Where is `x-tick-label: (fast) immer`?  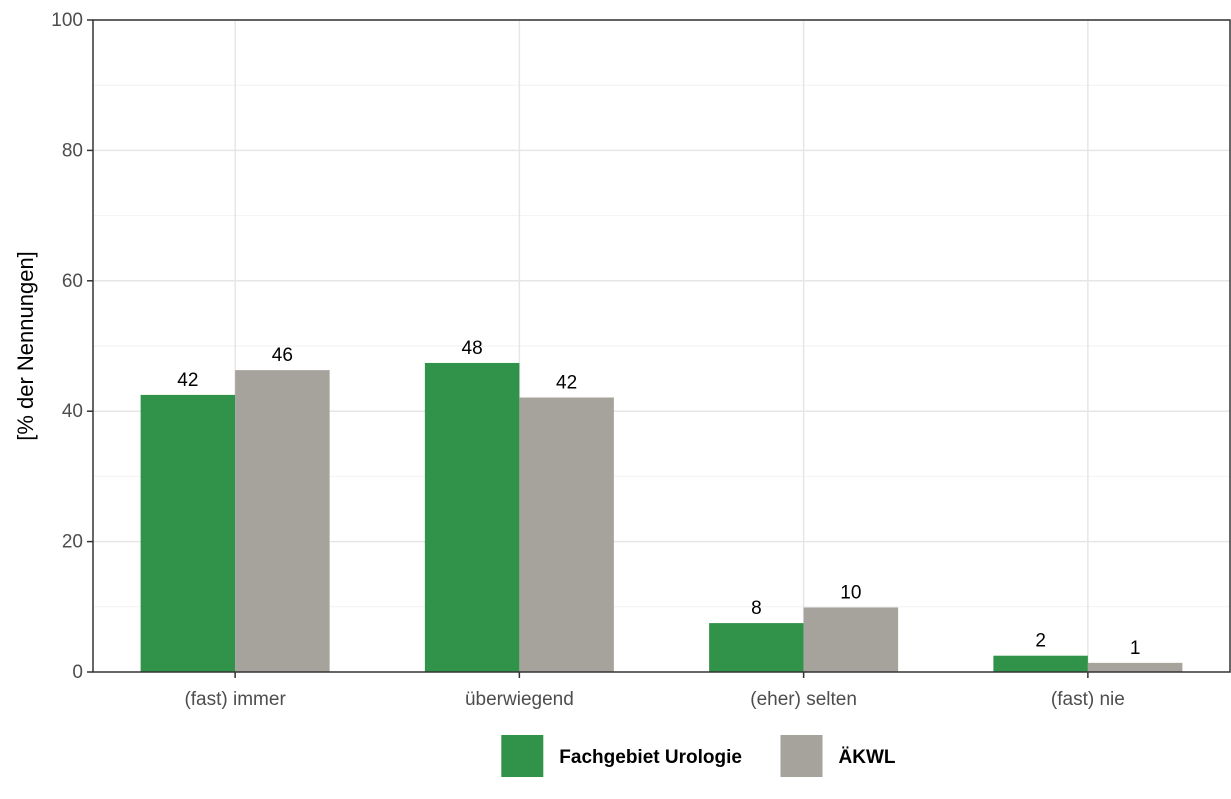 x-tick-label: (fast) immer is located at coordinates (235, 699).